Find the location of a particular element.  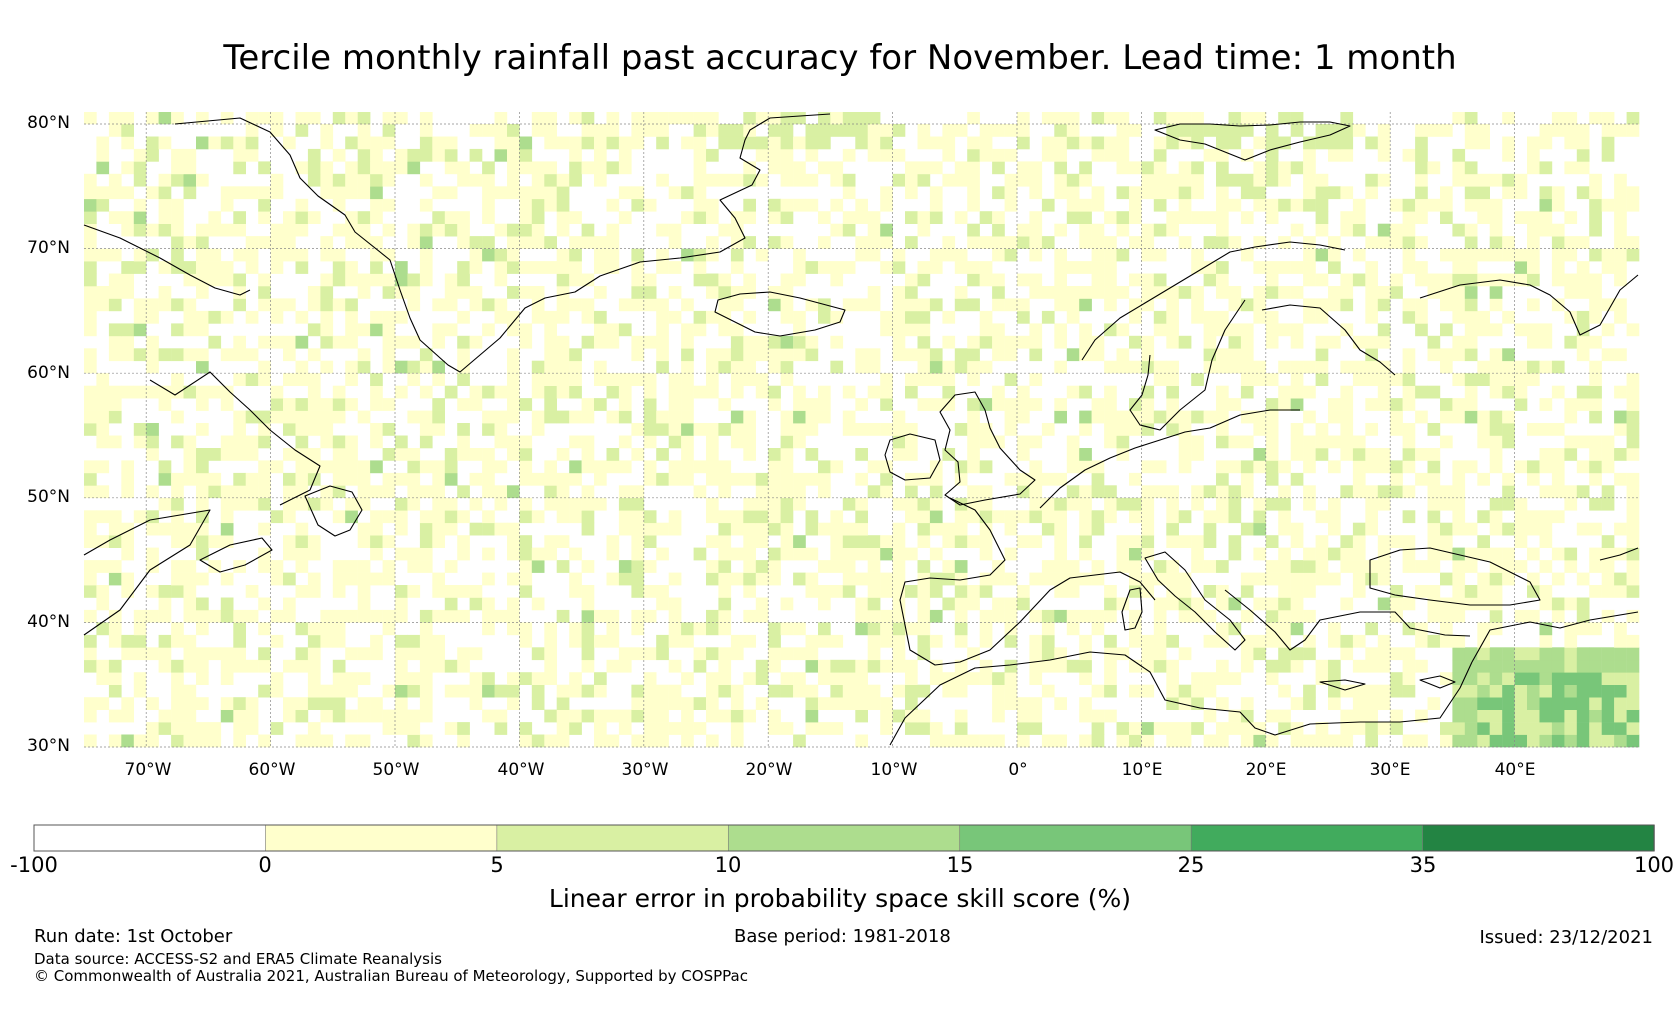

coast-britain is located at coordinates (987, 448).